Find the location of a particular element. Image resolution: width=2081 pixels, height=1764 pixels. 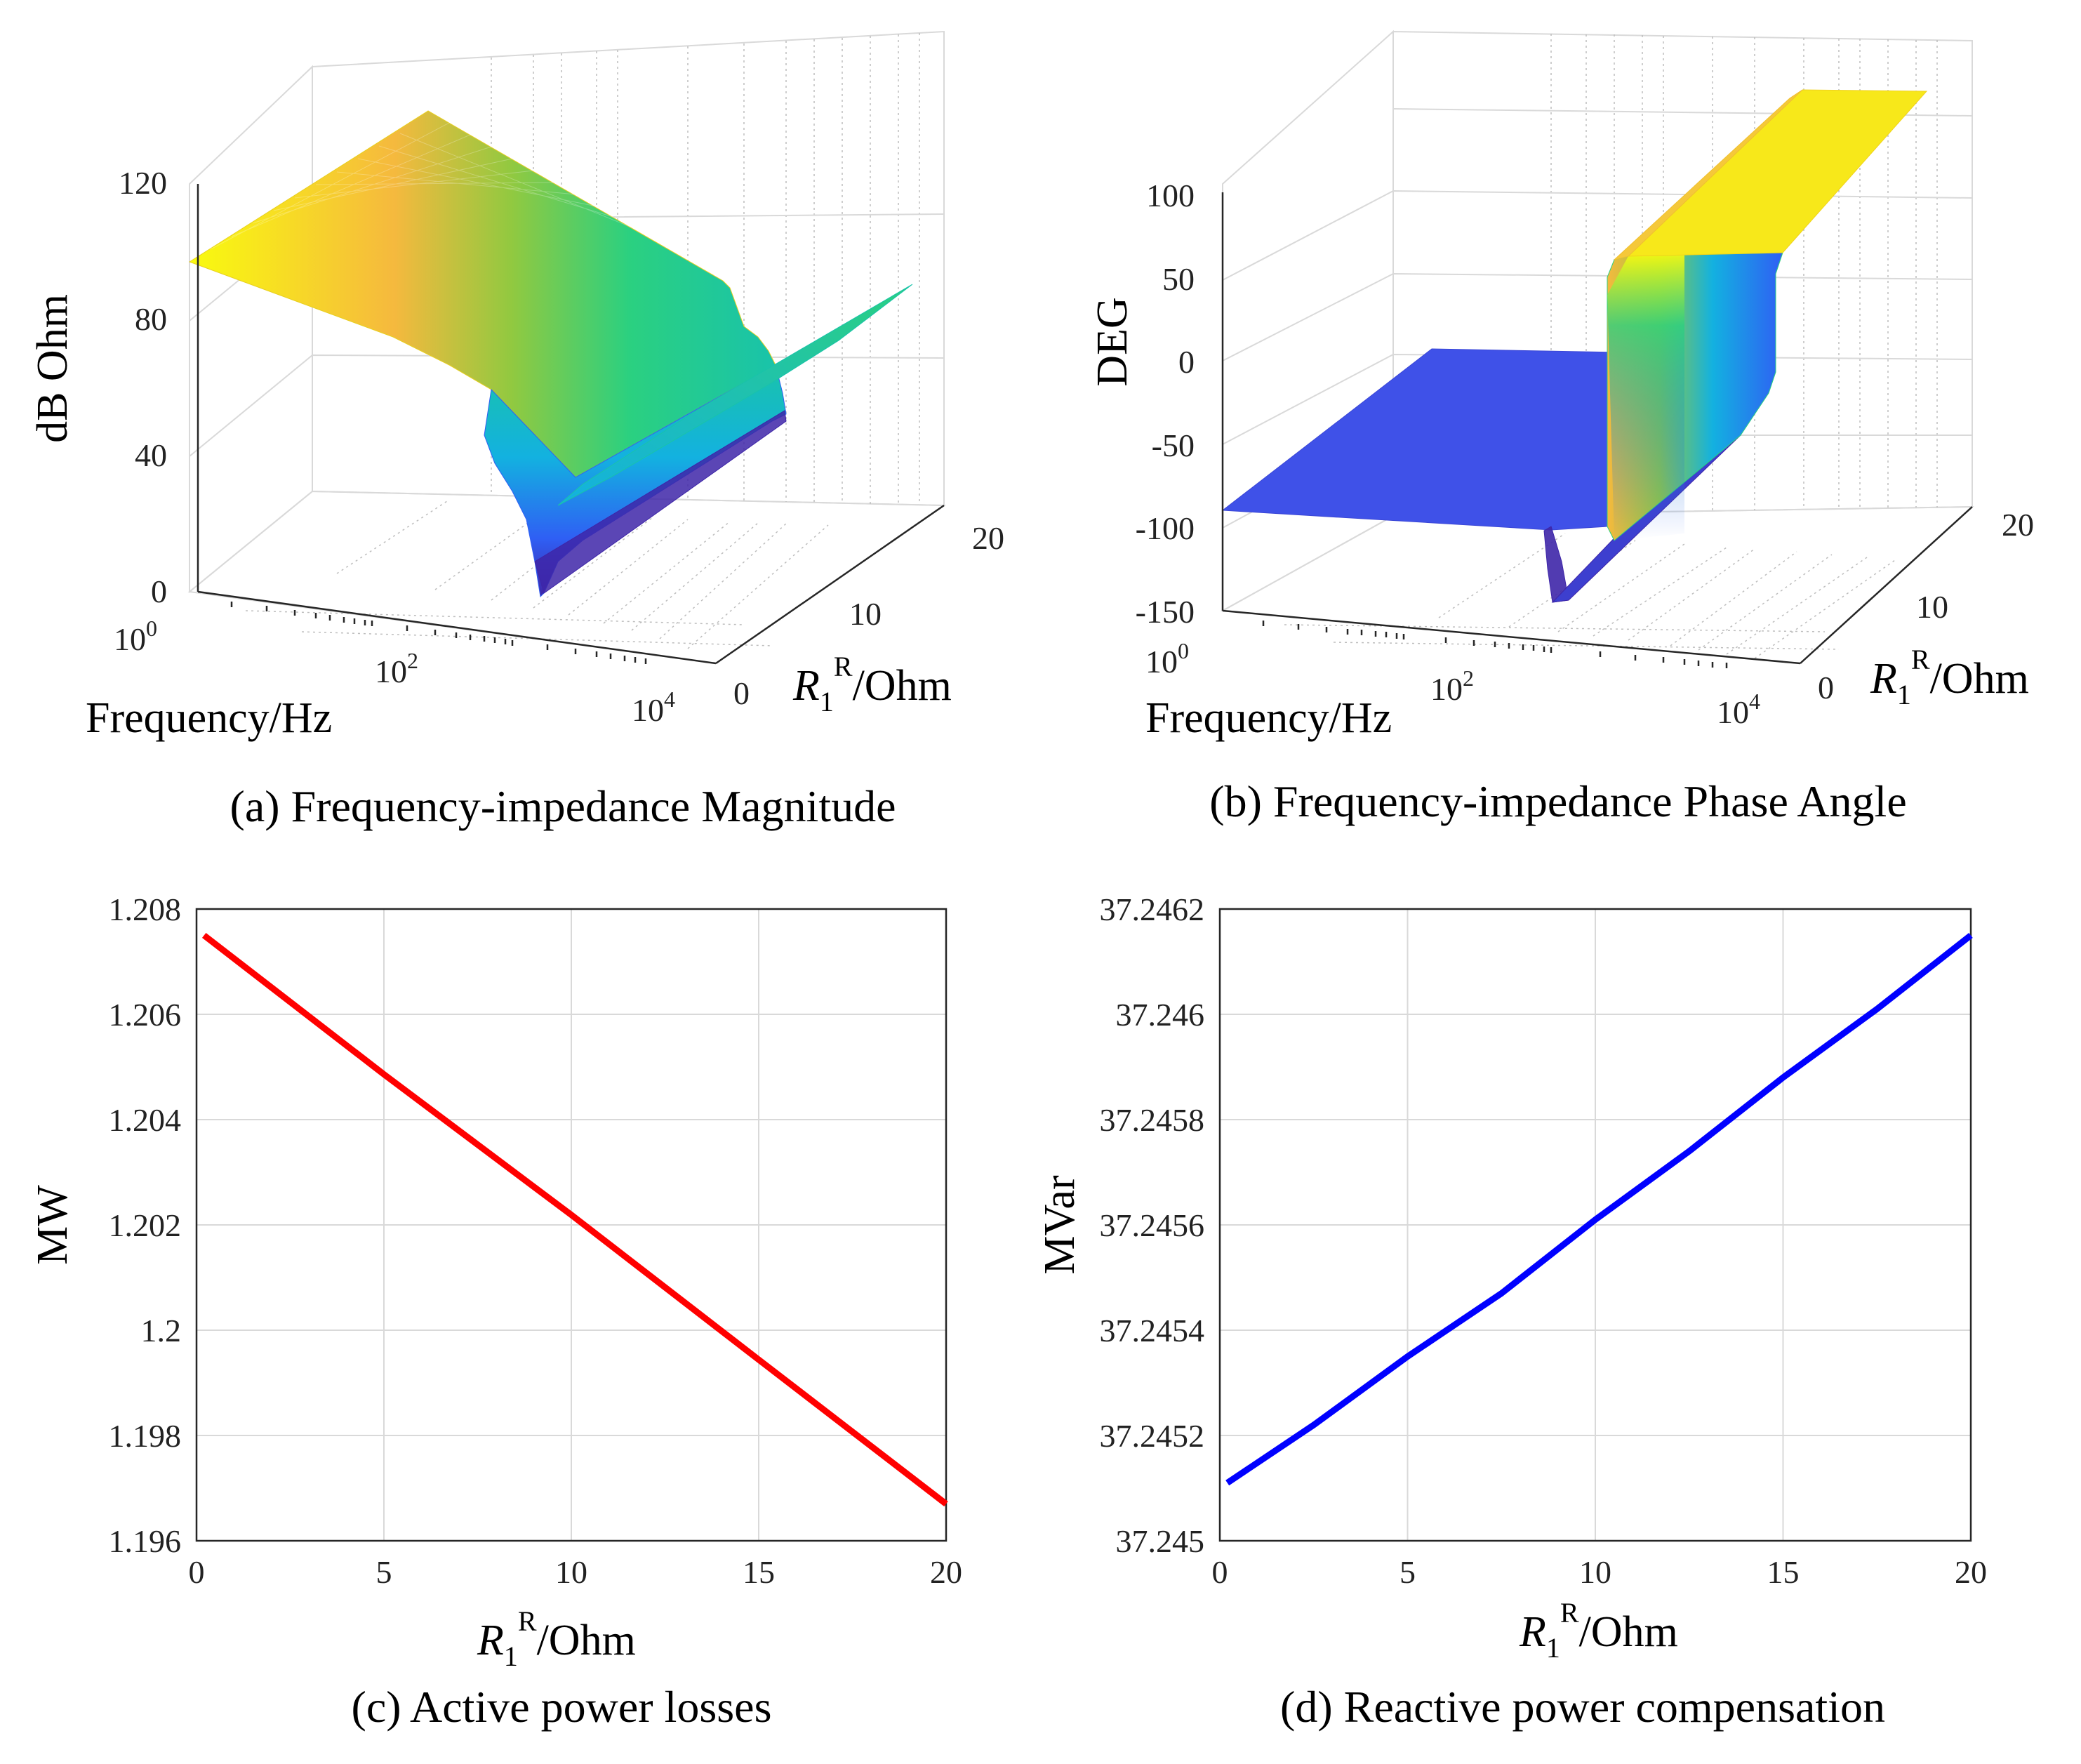

panel-b-surface-wall-glow is located at coordinates (1645, 397).